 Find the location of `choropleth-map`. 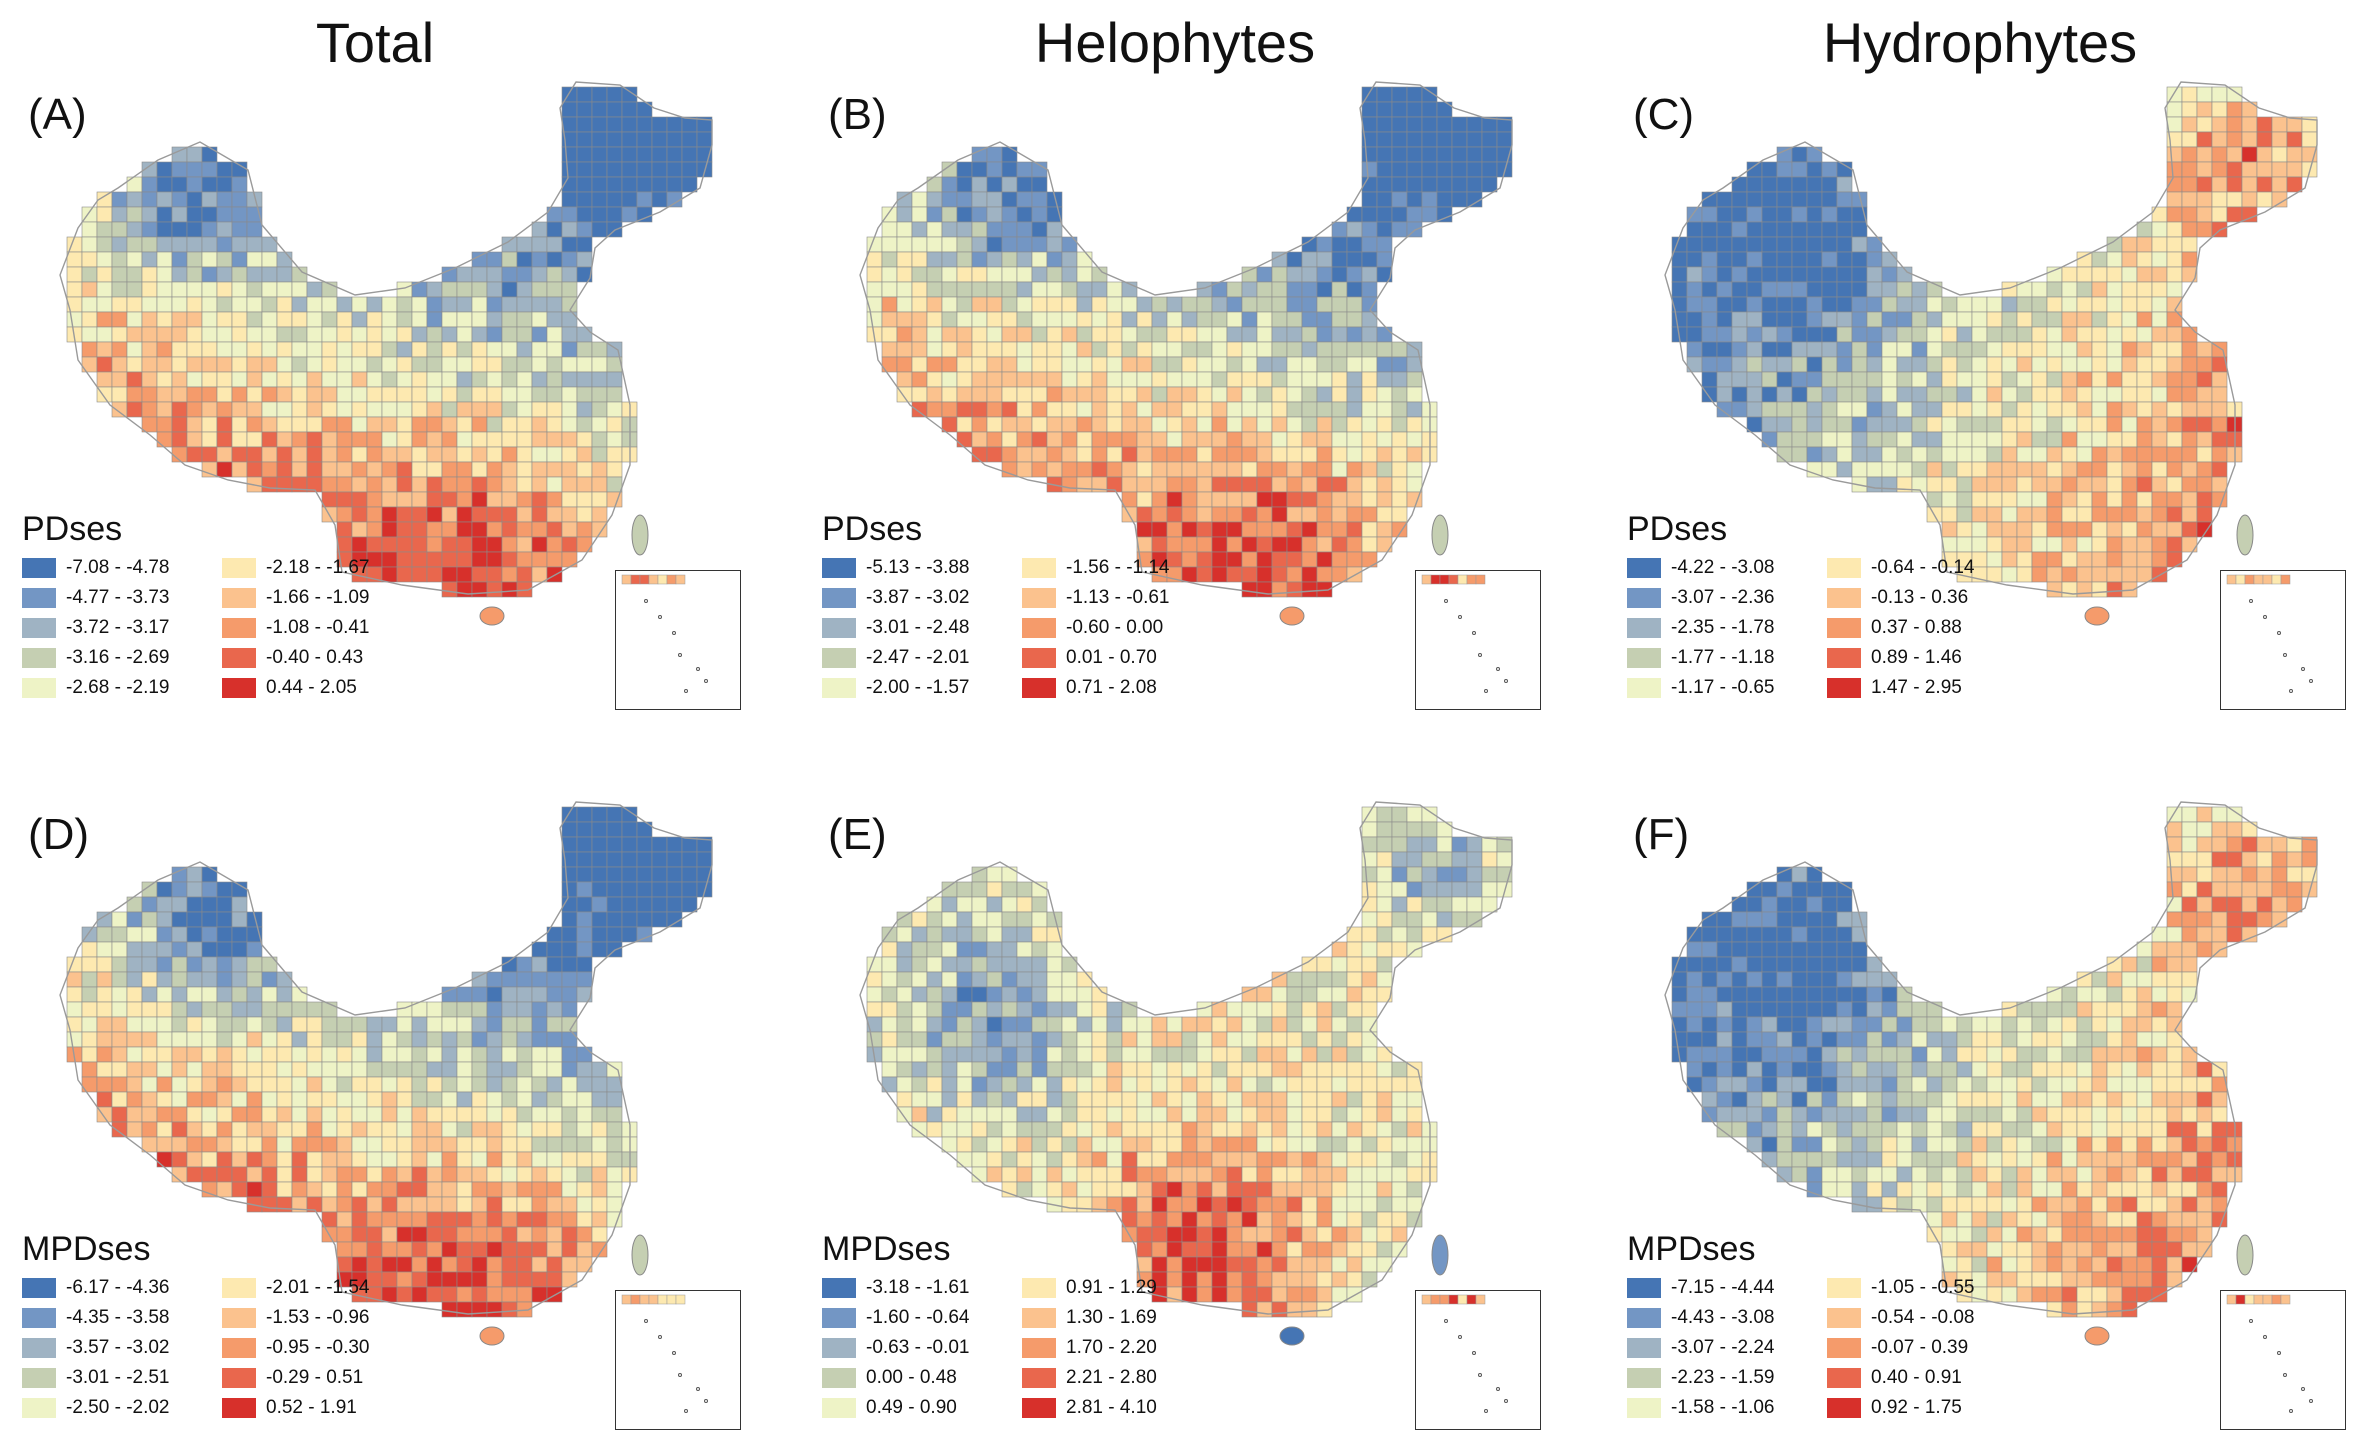

choropleth-map is located at coordinates (386, 1073).